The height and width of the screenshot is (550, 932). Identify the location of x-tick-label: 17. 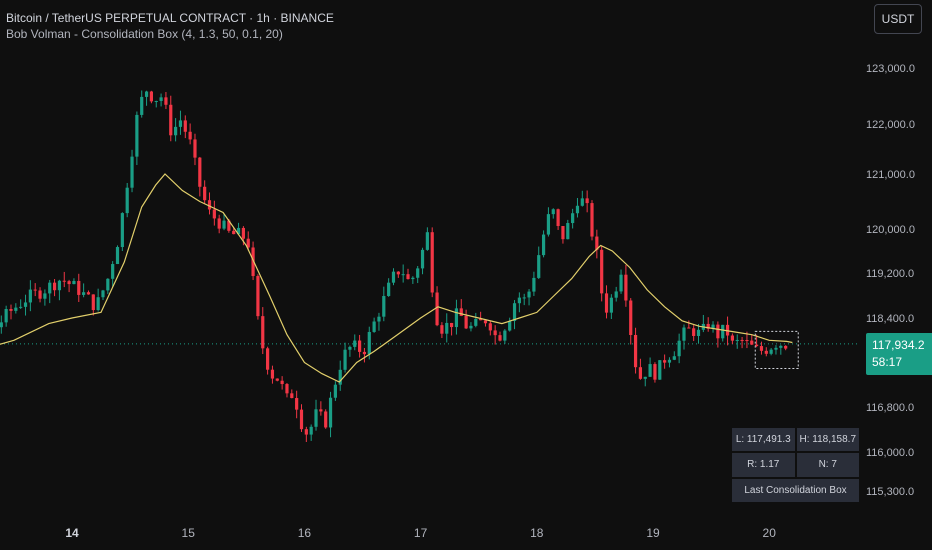
(421, 533).